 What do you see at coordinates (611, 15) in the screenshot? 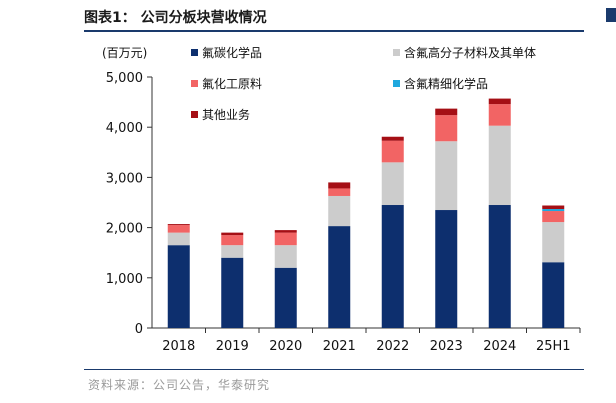
I see `edge-marker` at bounding box center [611, 15].